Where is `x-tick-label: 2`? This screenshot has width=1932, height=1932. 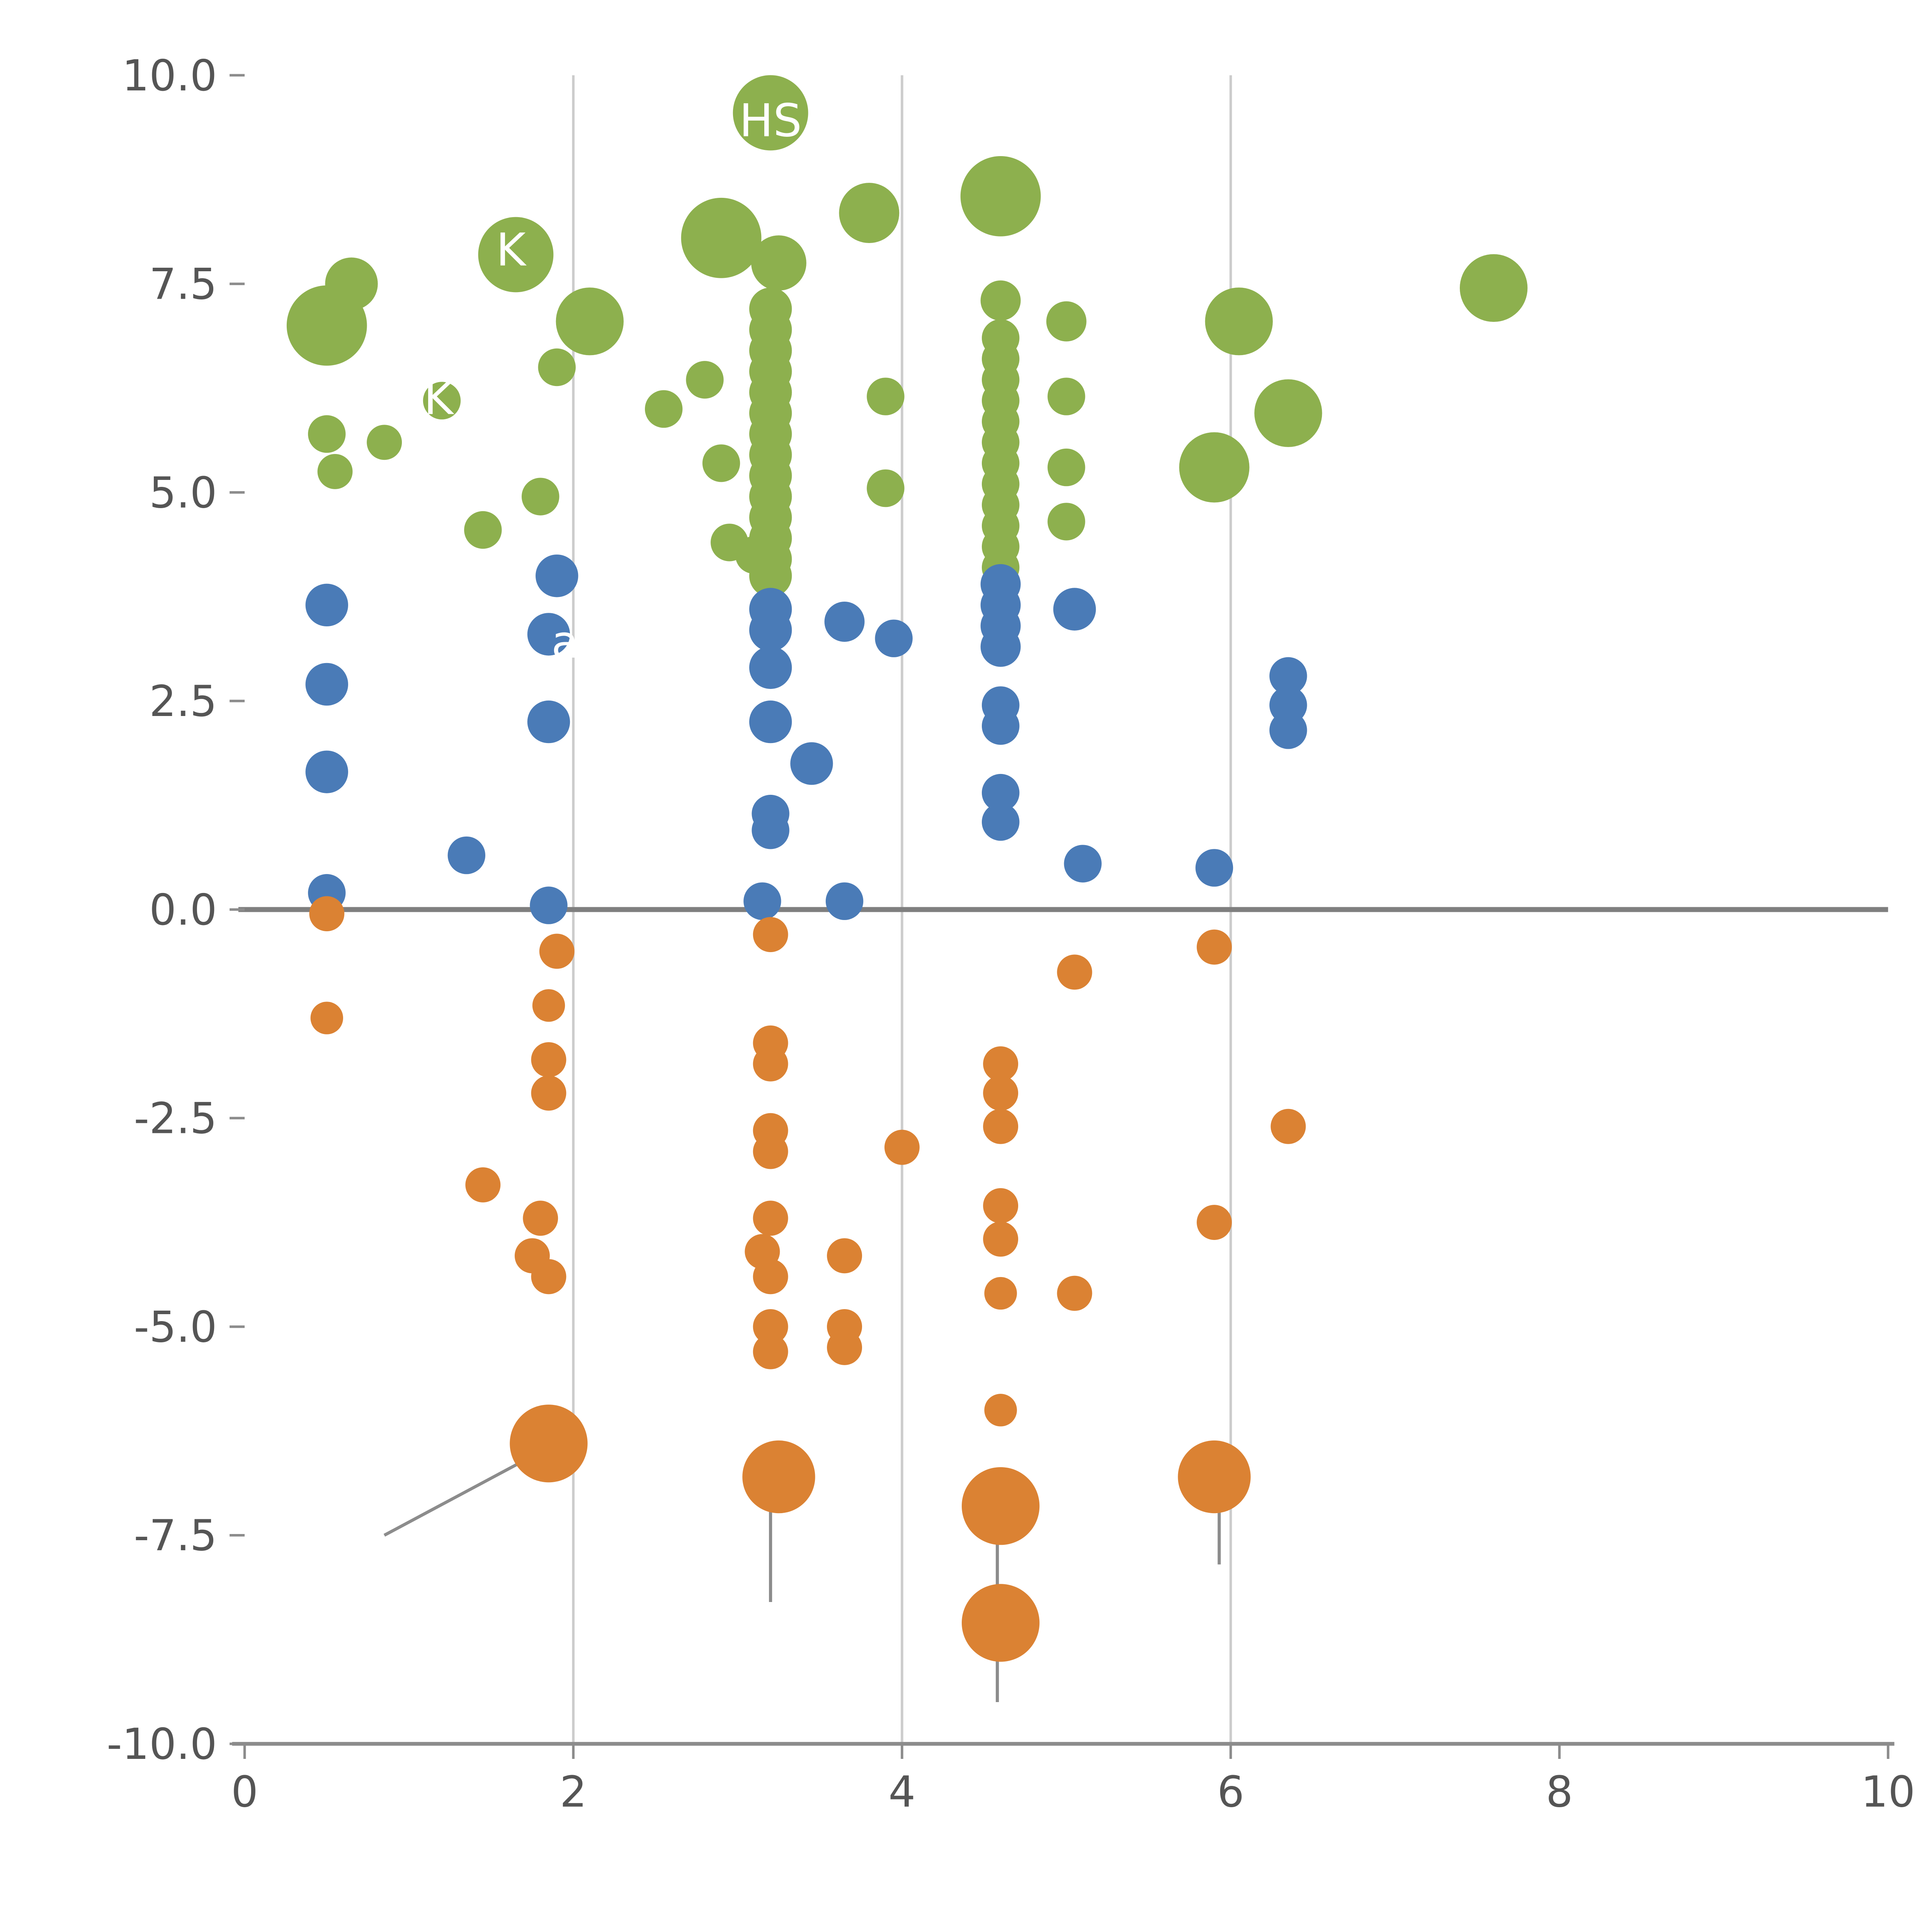
x-tick-label: 2 is located at coordinates (574, 1792).